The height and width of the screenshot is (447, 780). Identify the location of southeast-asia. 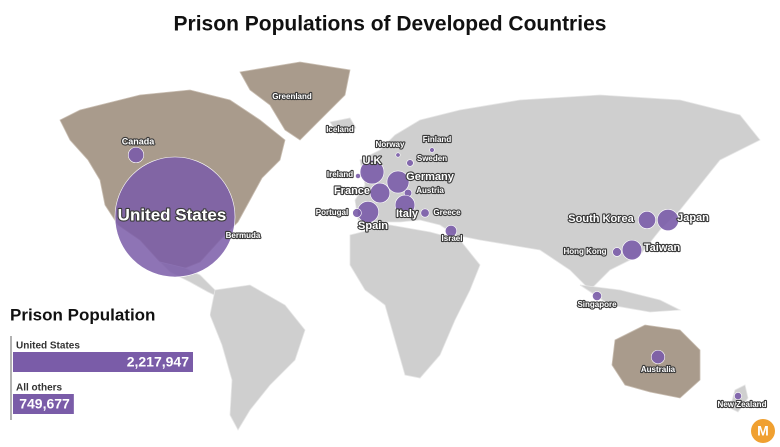
(630, 298).